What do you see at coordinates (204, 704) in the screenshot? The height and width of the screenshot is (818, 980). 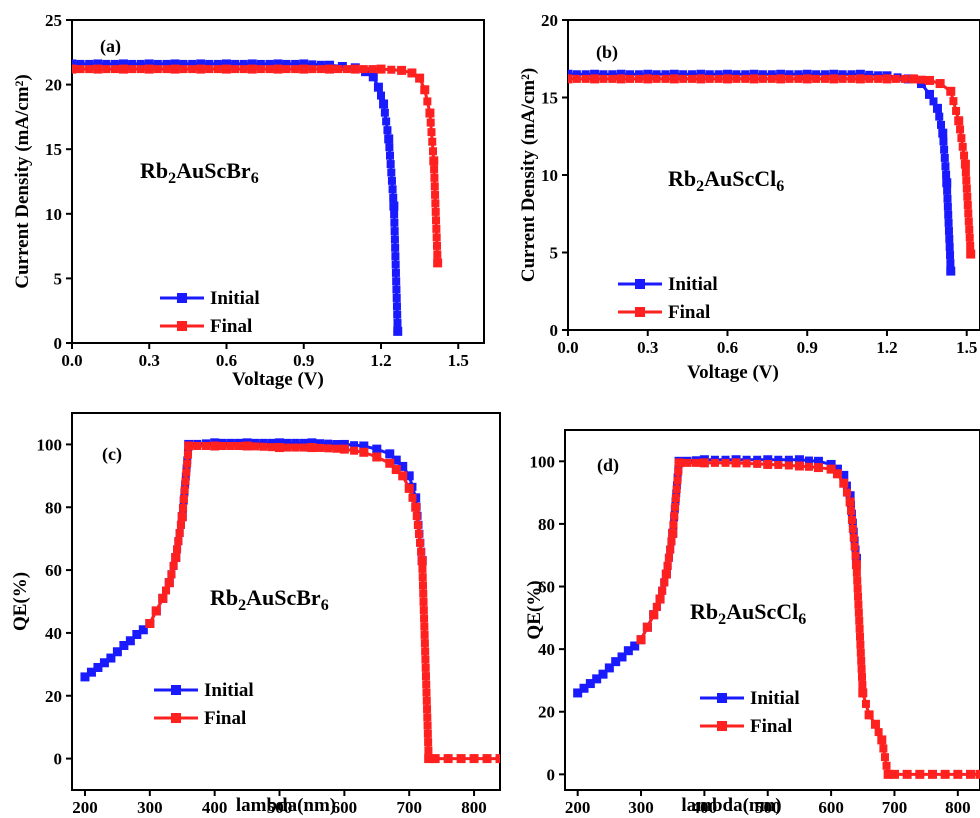 I see `legend: Initial Final` at bounding box center [204, 704].